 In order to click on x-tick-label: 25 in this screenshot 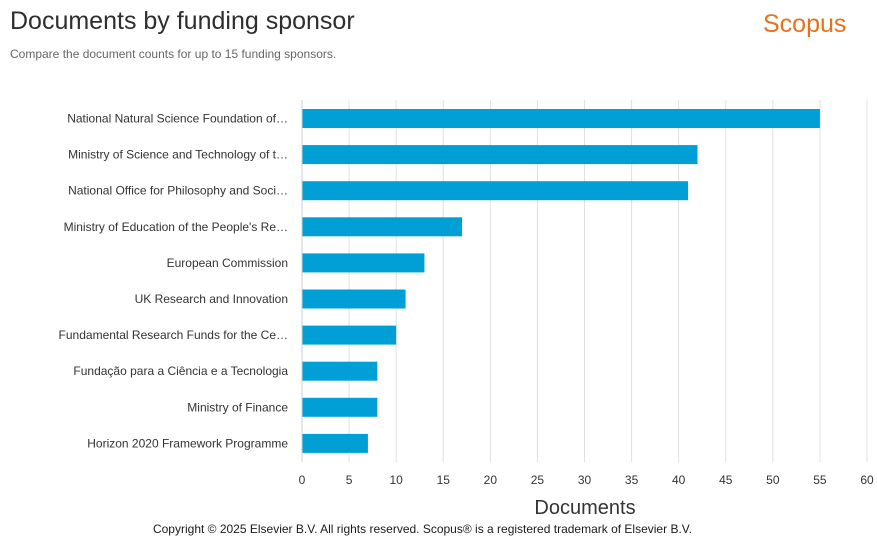, I will do `click(538, 480)`.